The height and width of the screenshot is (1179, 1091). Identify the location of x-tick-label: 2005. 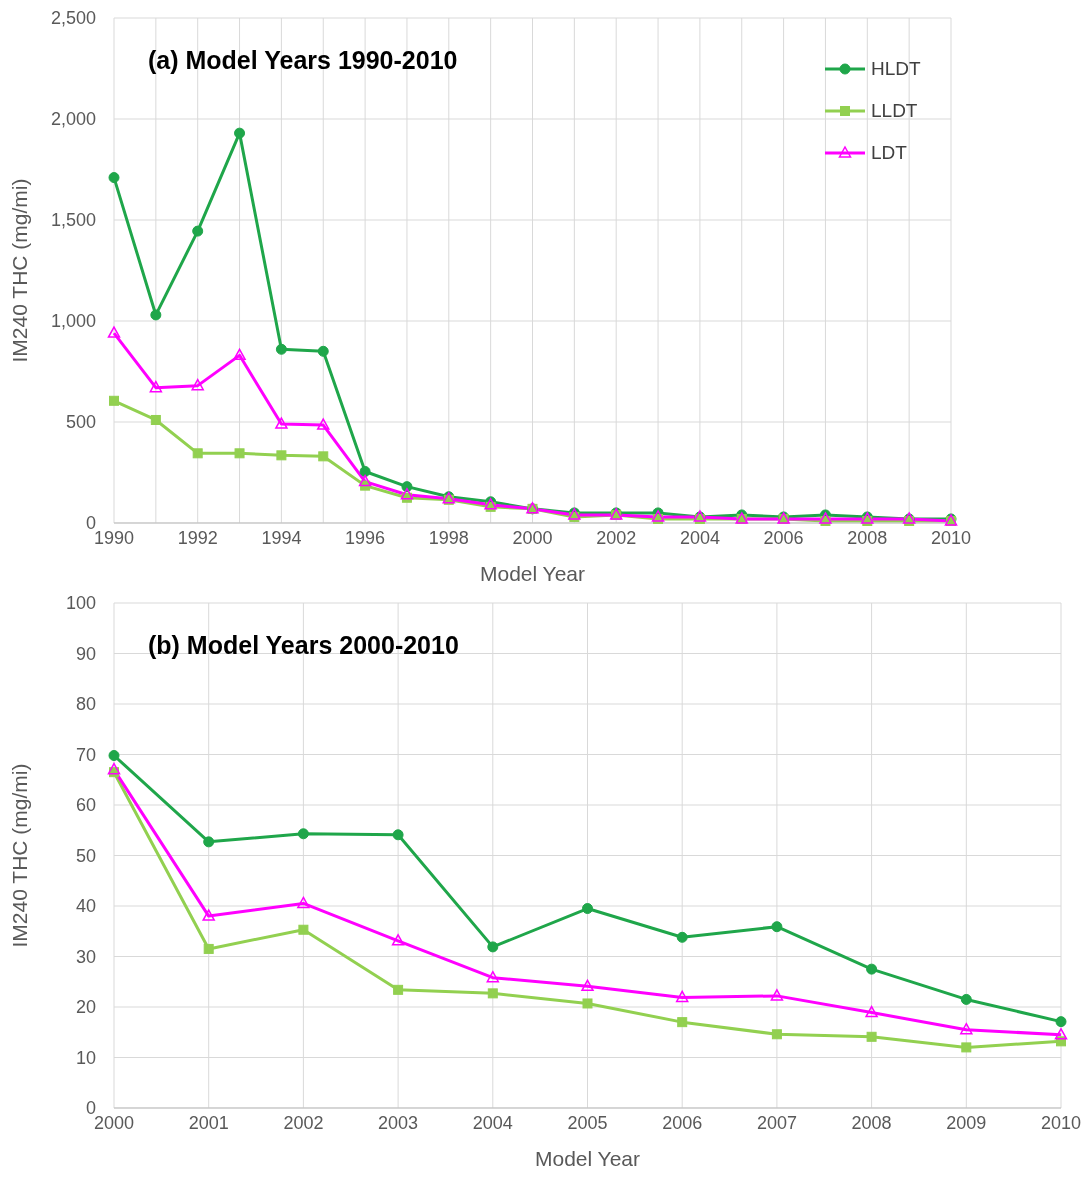
(587, 1122).